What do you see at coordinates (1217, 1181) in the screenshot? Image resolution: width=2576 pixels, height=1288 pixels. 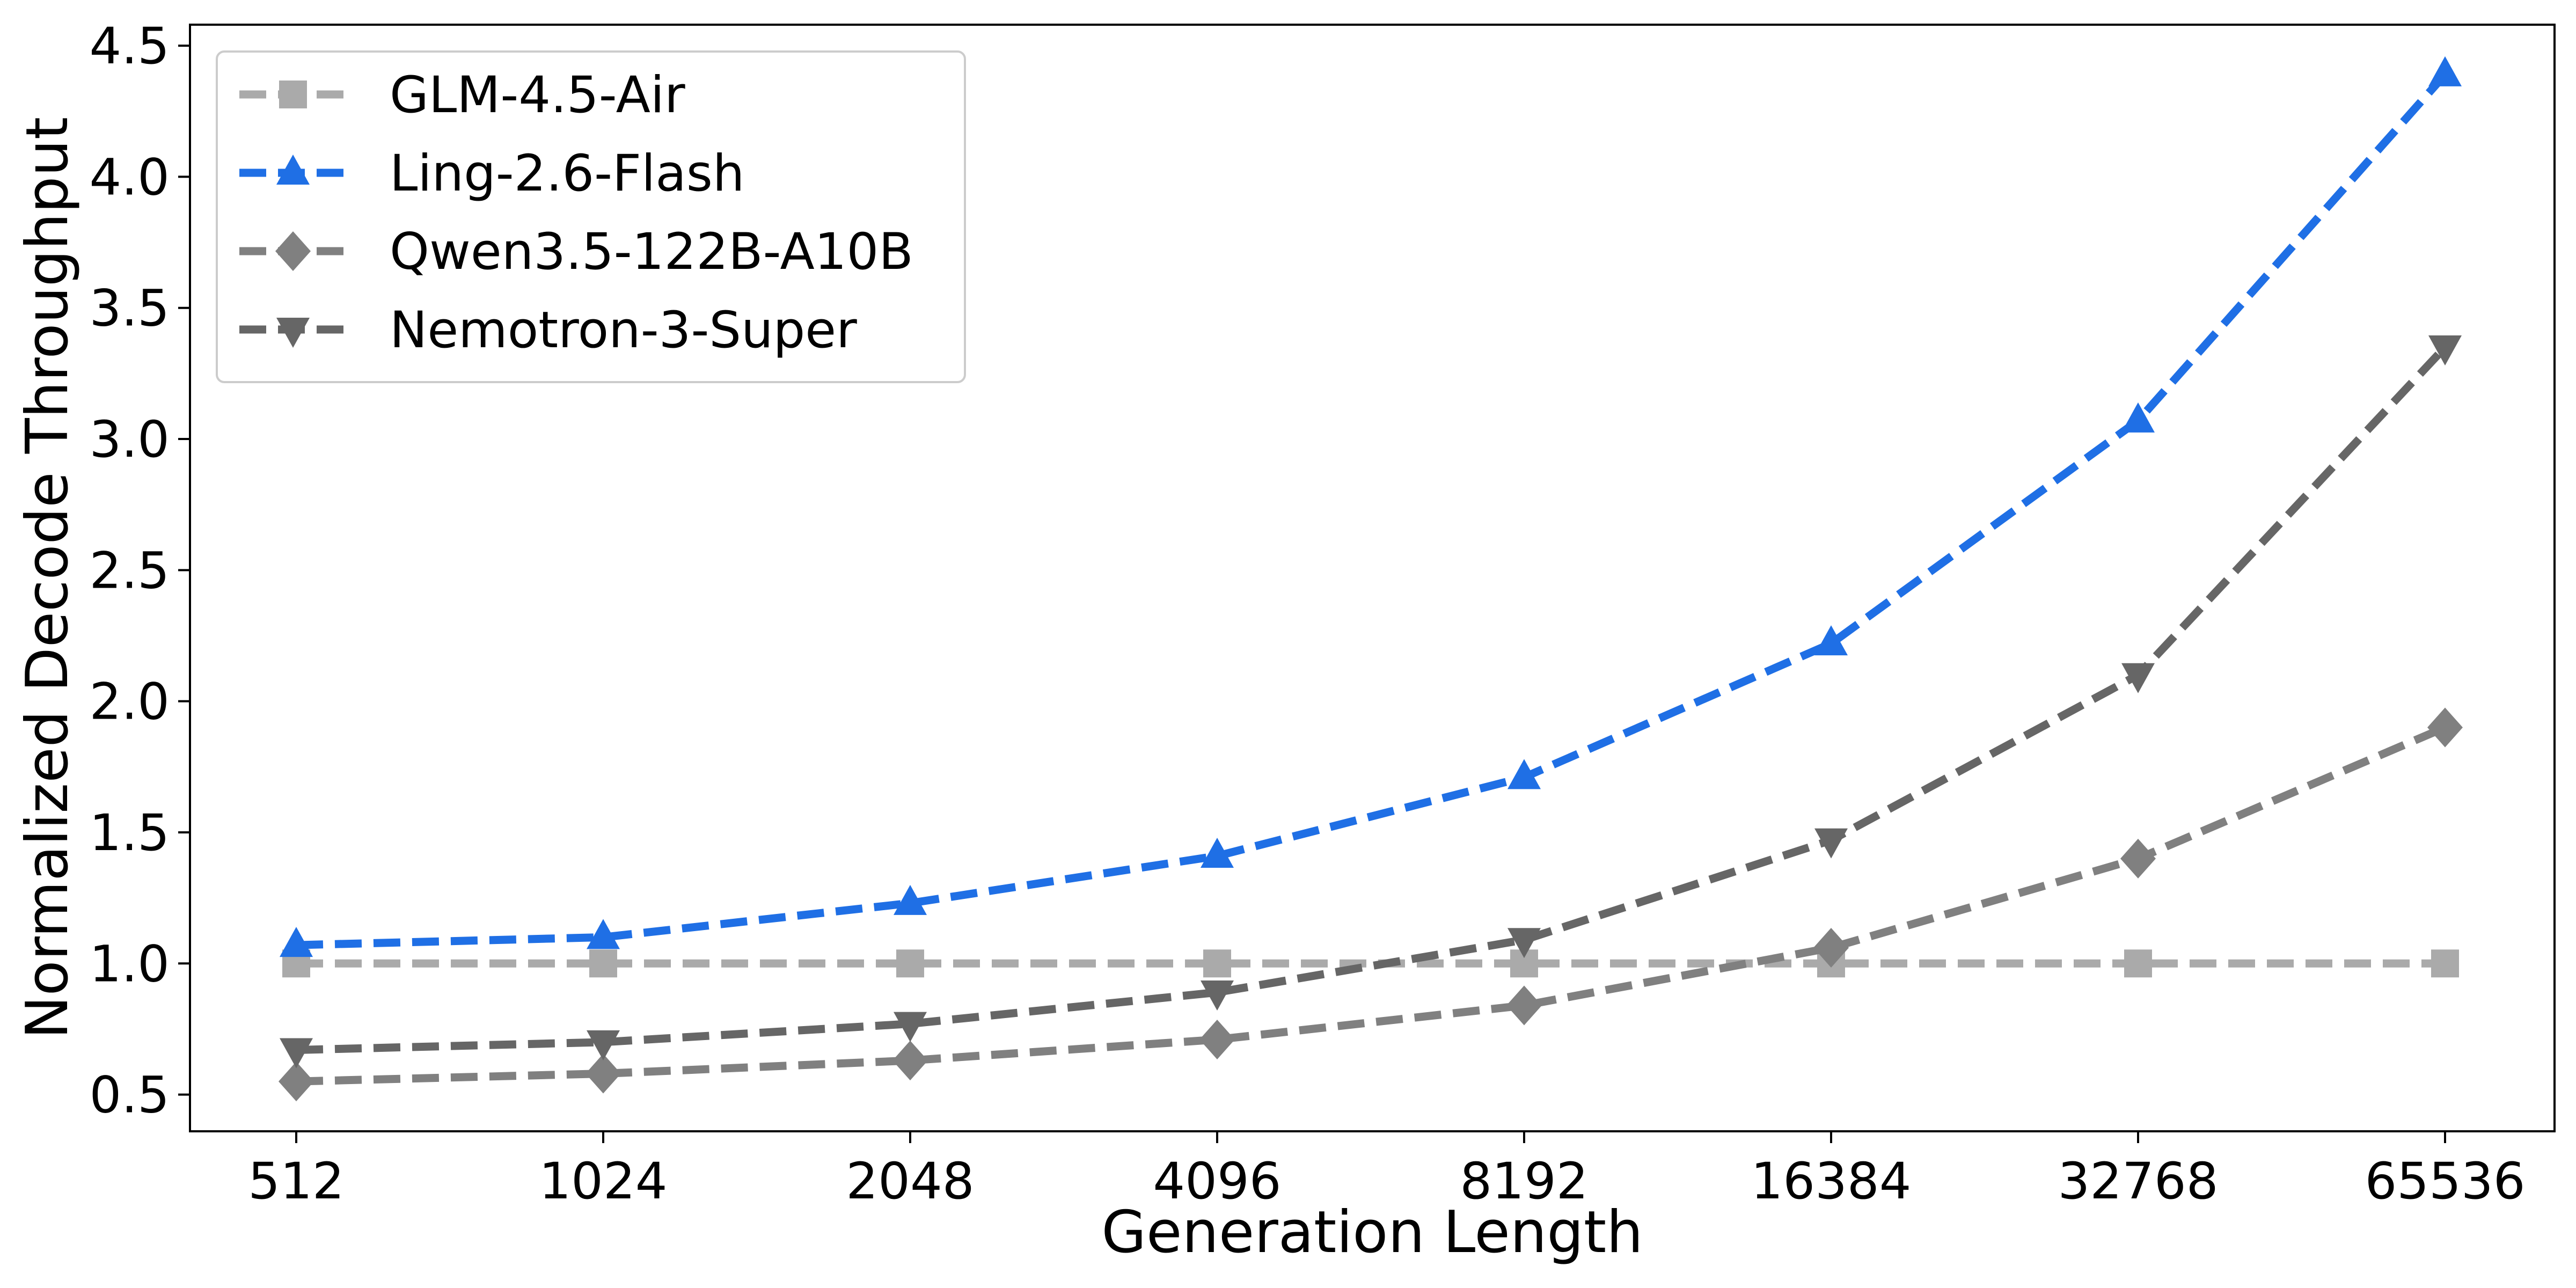 I see `x-tick-label: 4096` at bounding box center [1217, 1181].